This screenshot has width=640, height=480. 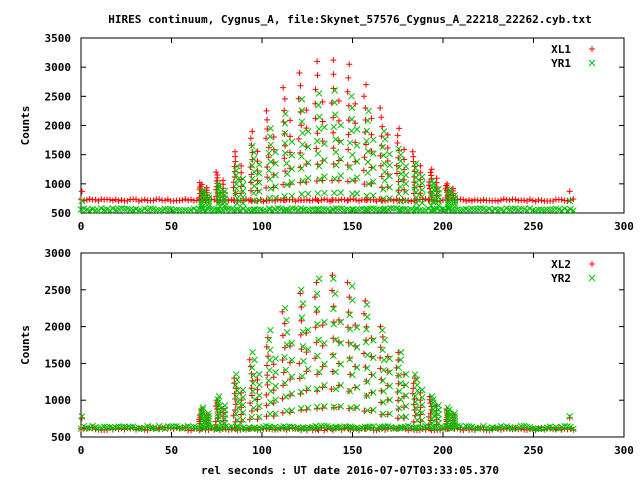 I want to click on x-tick-label: 200, so click(x=443, y=450).